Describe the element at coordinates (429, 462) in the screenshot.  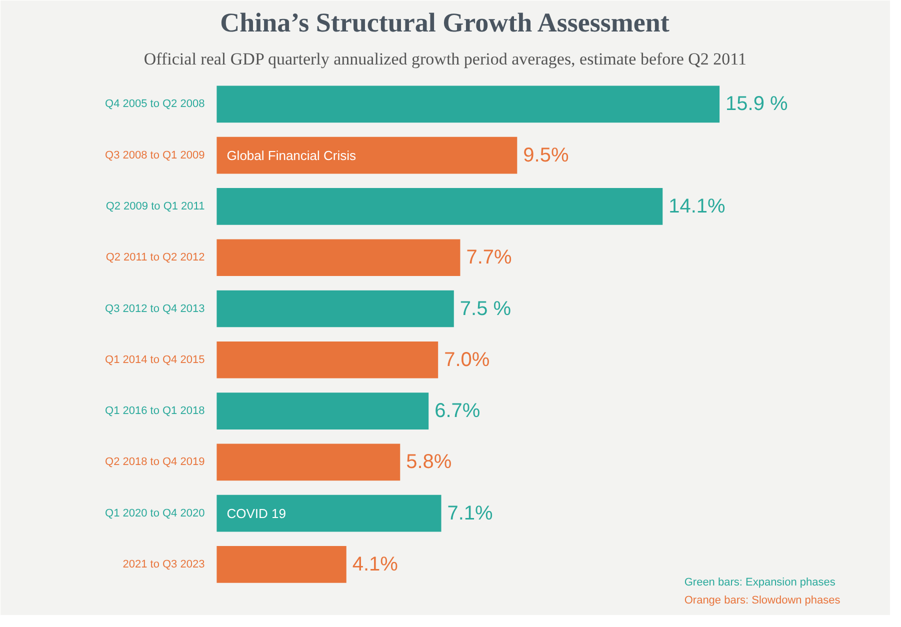
I see `data-label: 5.8%` at that location.